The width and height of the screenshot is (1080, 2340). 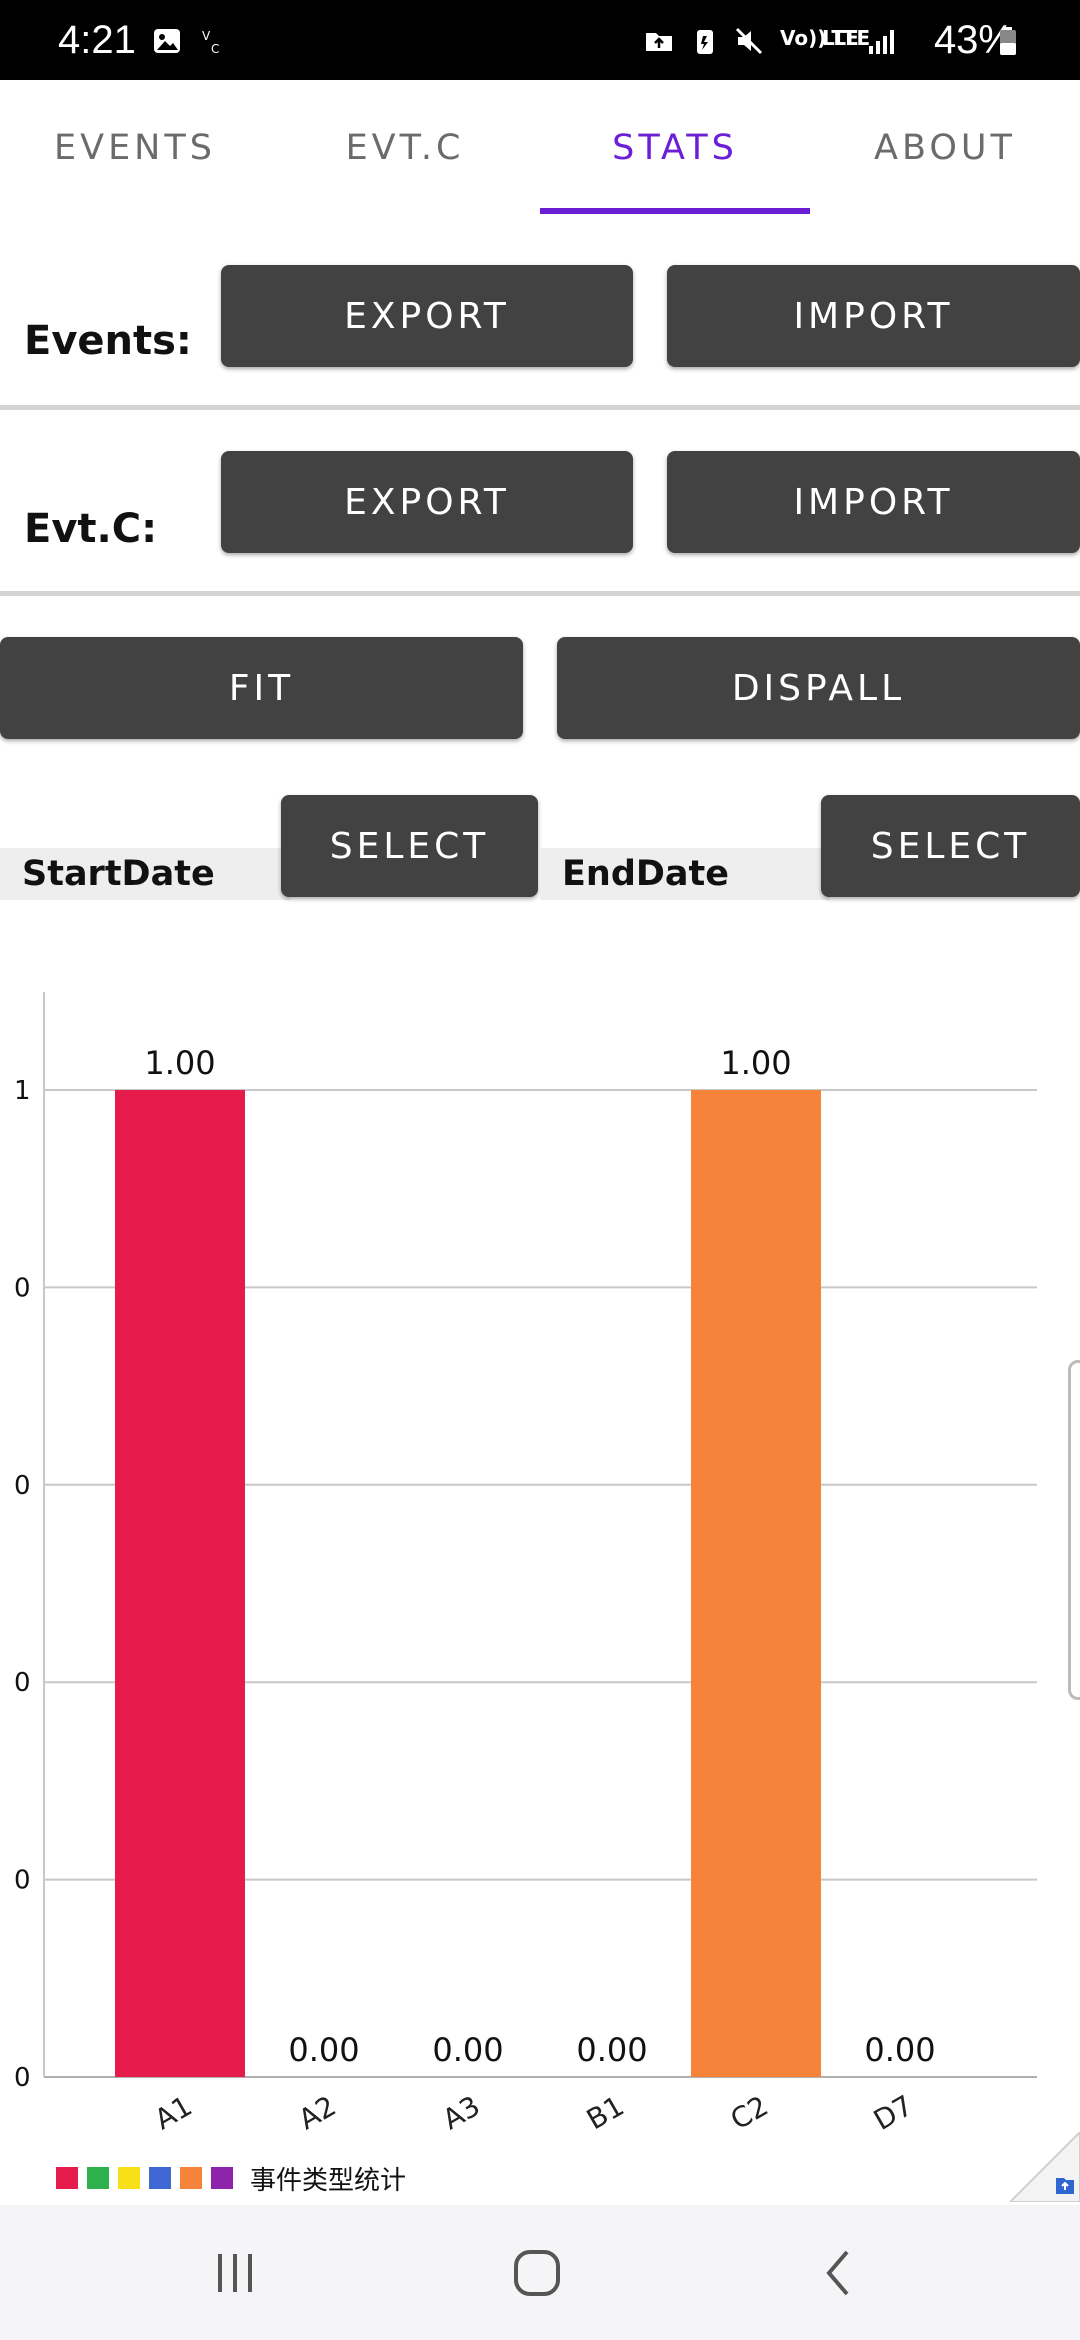 I want to click on recent-apps-button, so click(x=235, y=2272).